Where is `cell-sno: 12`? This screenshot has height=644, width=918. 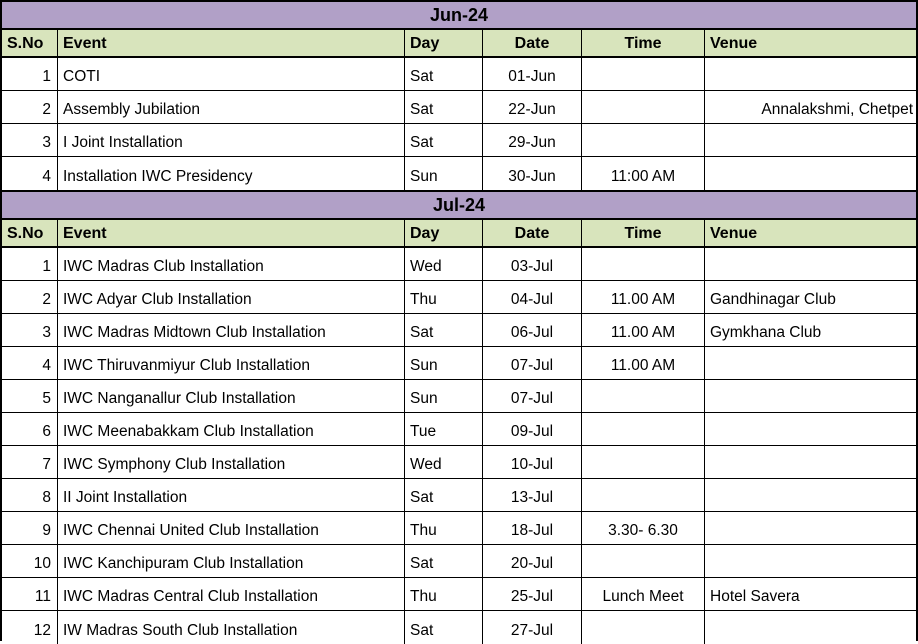 cell-sno: 12 is located at coordinates (30, 627).